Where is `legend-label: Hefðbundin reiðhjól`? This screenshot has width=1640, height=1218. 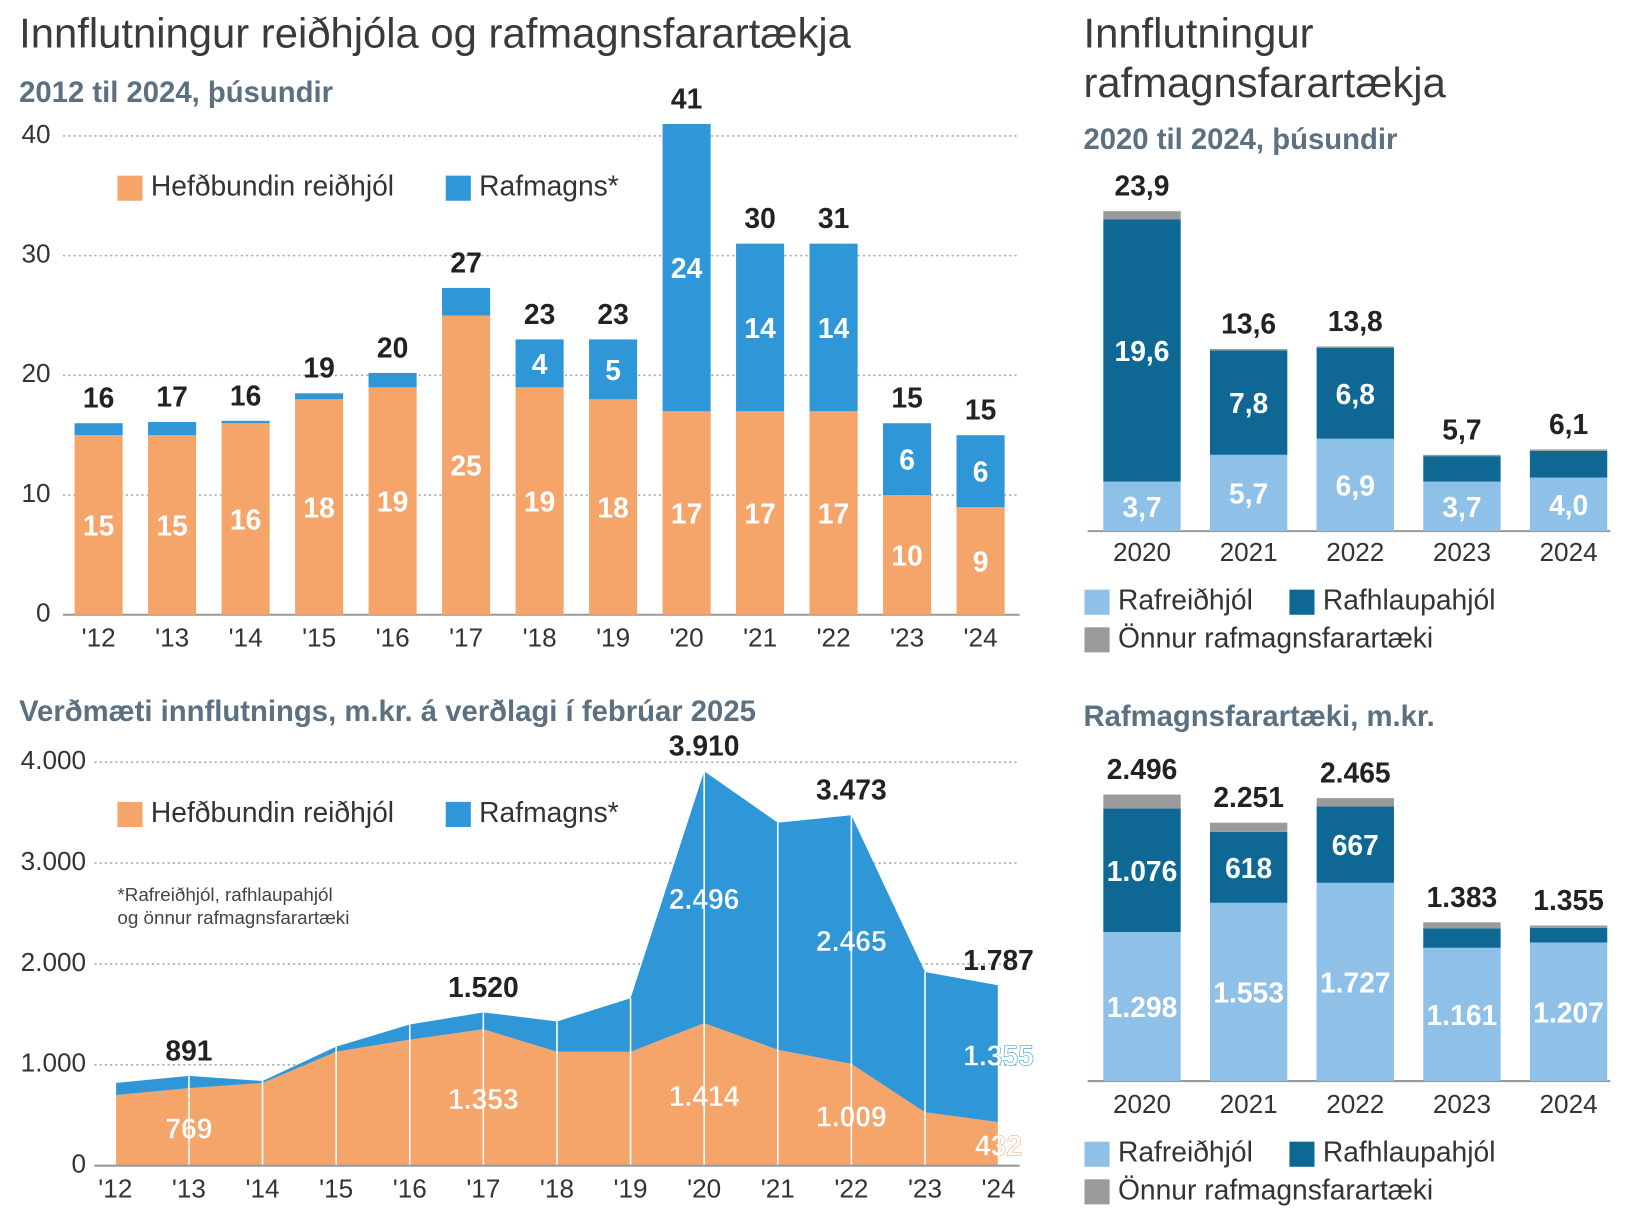
legend-label: Hefðbundin reiðhjól is located at coordinates (272, 186).